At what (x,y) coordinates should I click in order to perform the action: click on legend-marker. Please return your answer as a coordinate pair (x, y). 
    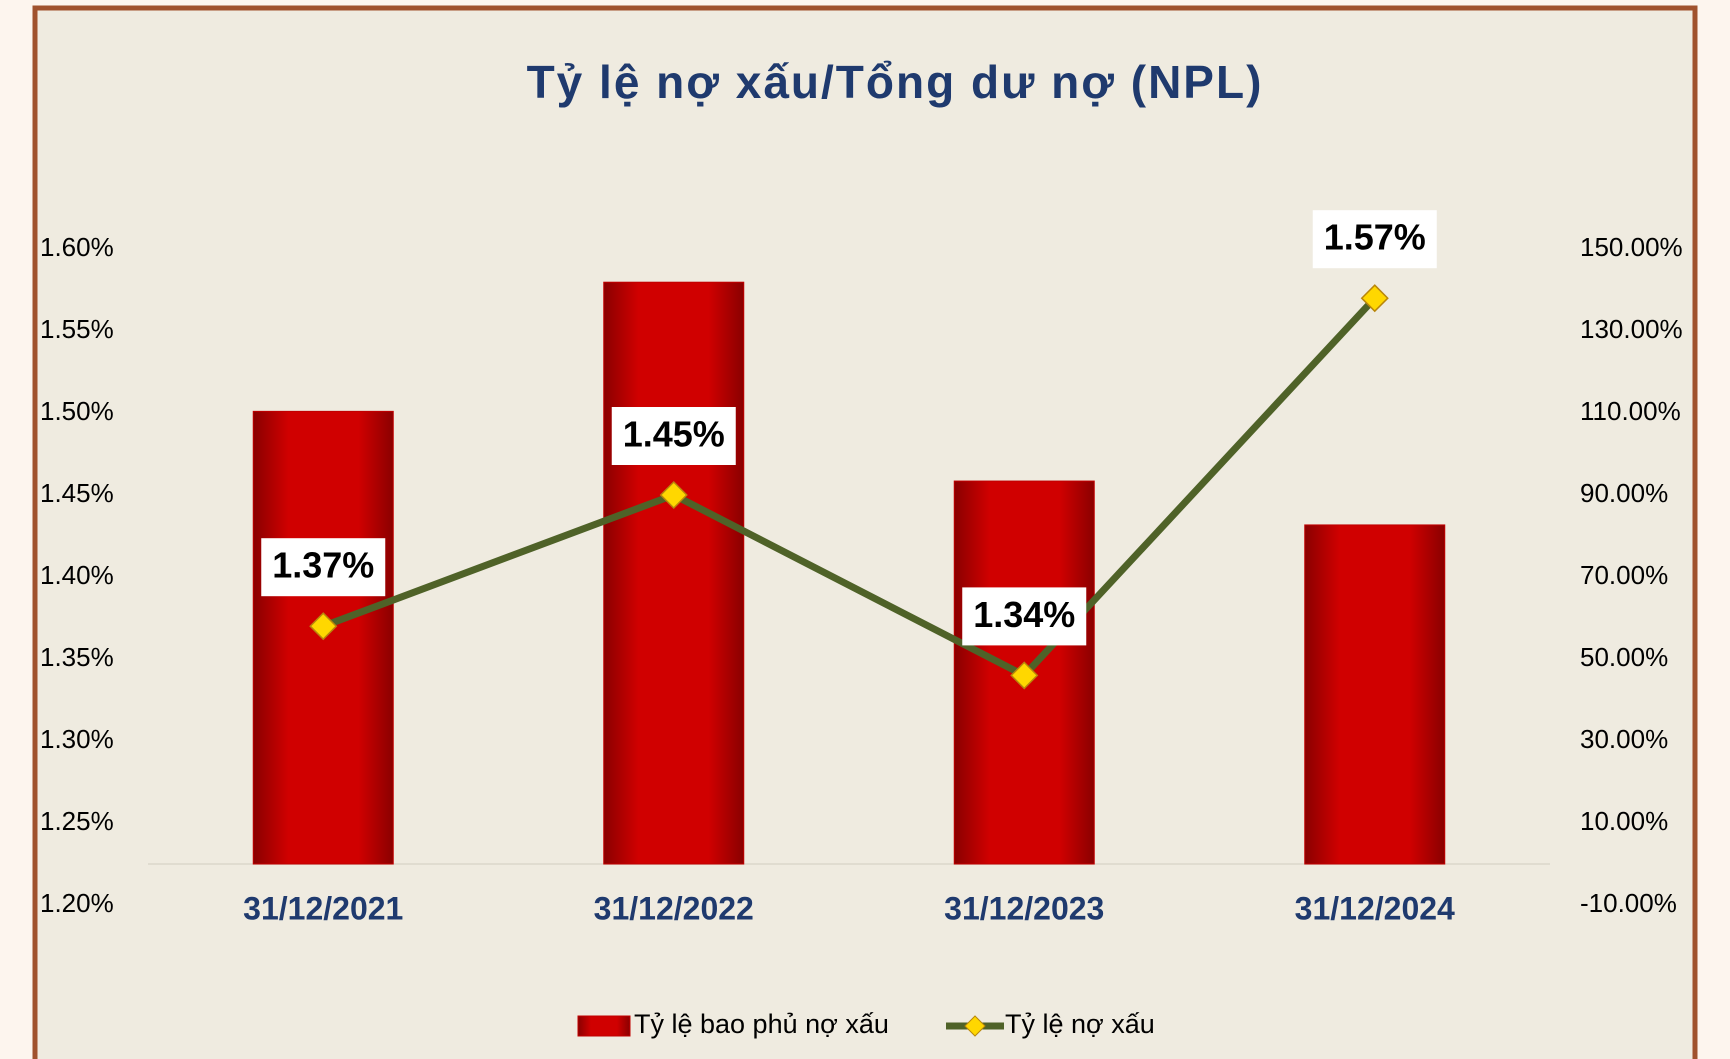
    Looking at the image, I should click on (975, 1026).